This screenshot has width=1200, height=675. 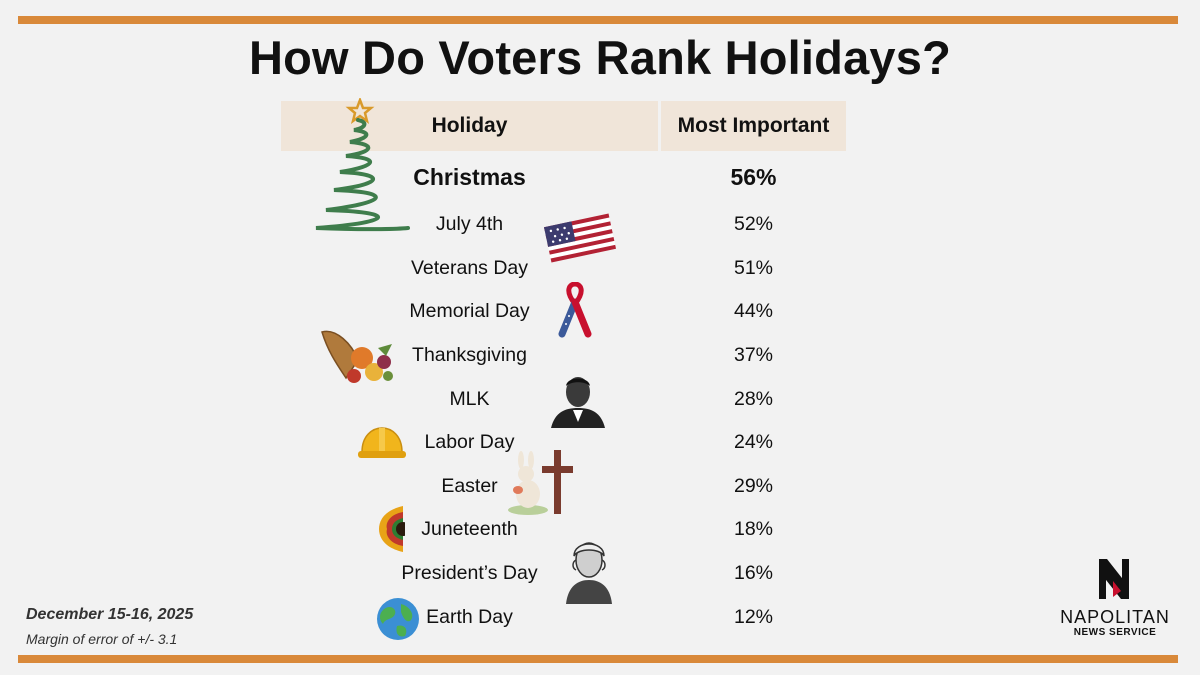 I want to click on table-row: Thanksgiving 37%, so click(x=563, y=356).